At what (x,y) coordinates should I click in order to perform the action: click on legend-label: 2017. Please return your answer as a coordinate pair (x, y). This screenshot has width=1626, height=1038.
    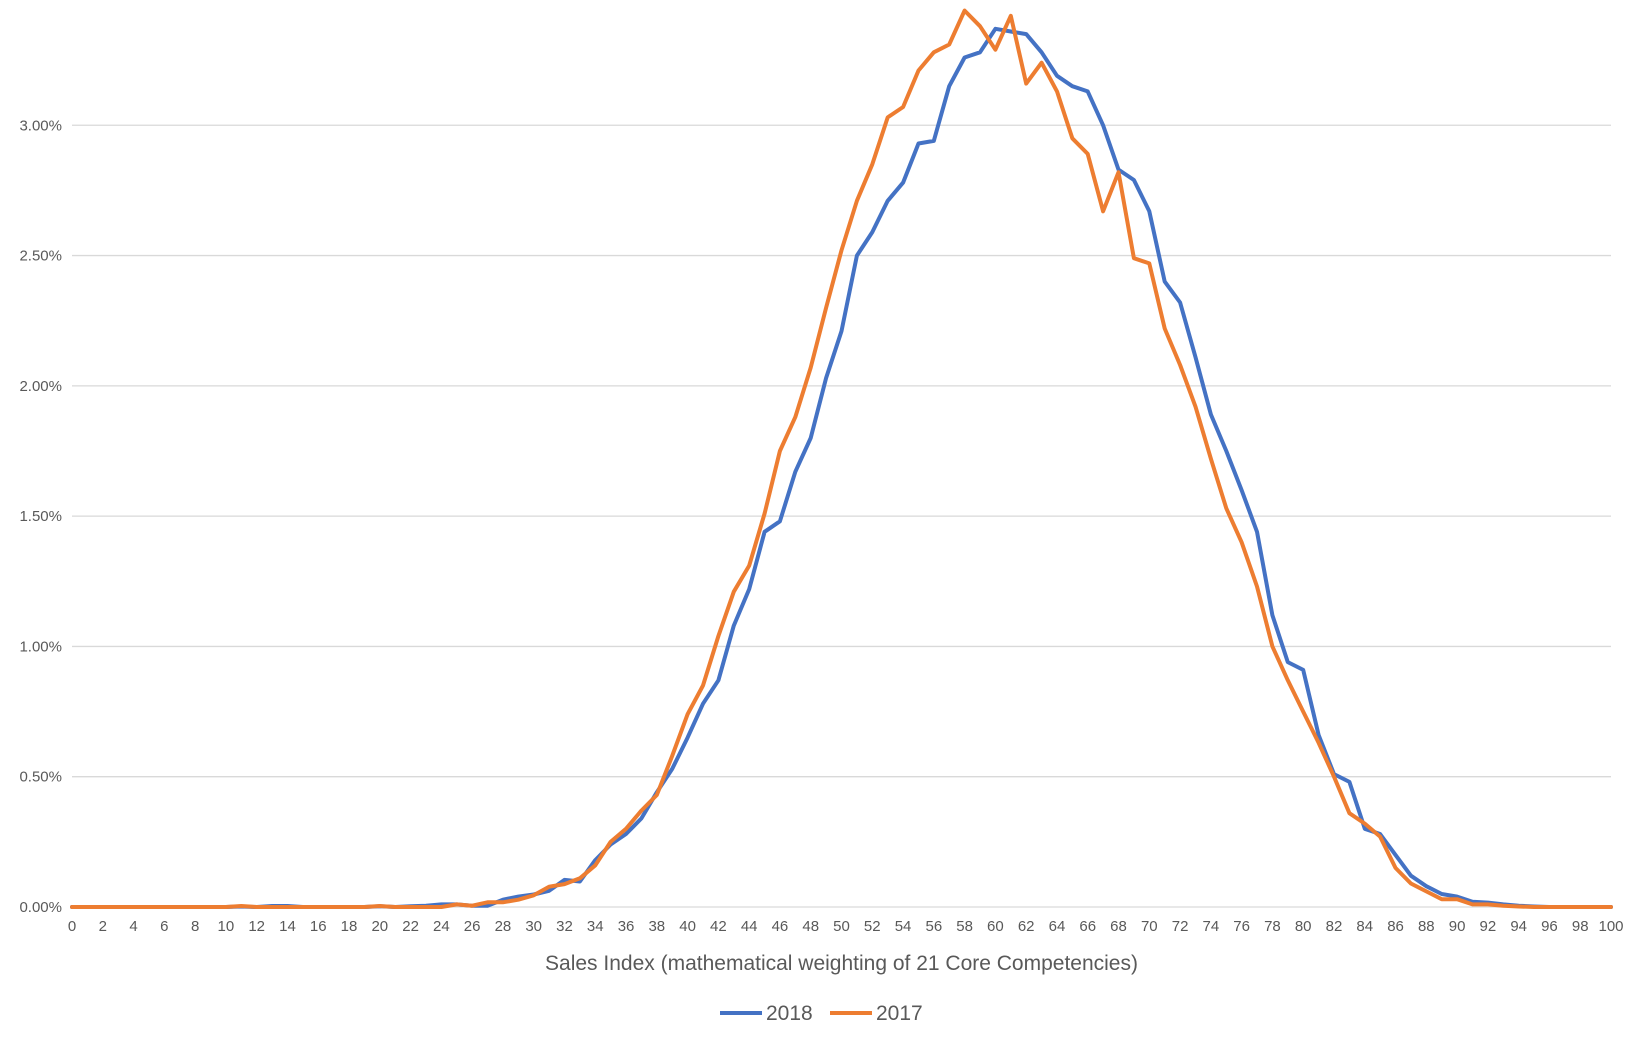
    Looking at the image, I should click on (899, 1013).